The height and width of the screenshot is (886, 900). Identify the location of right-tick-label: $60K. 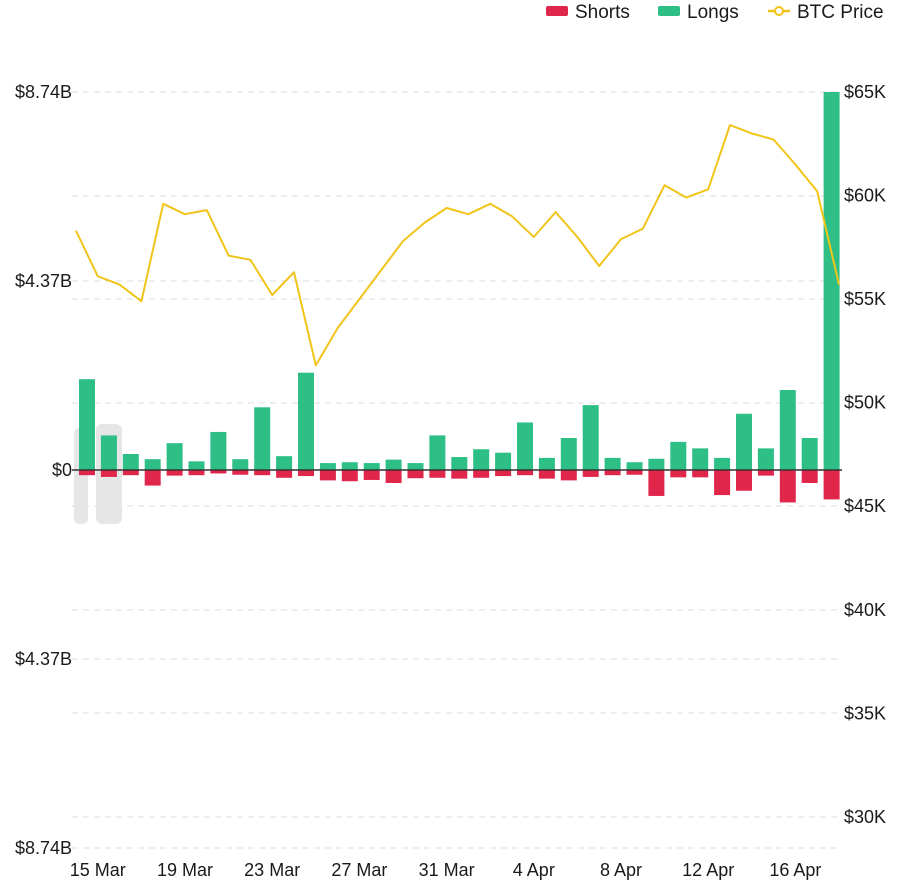
(865, 196).